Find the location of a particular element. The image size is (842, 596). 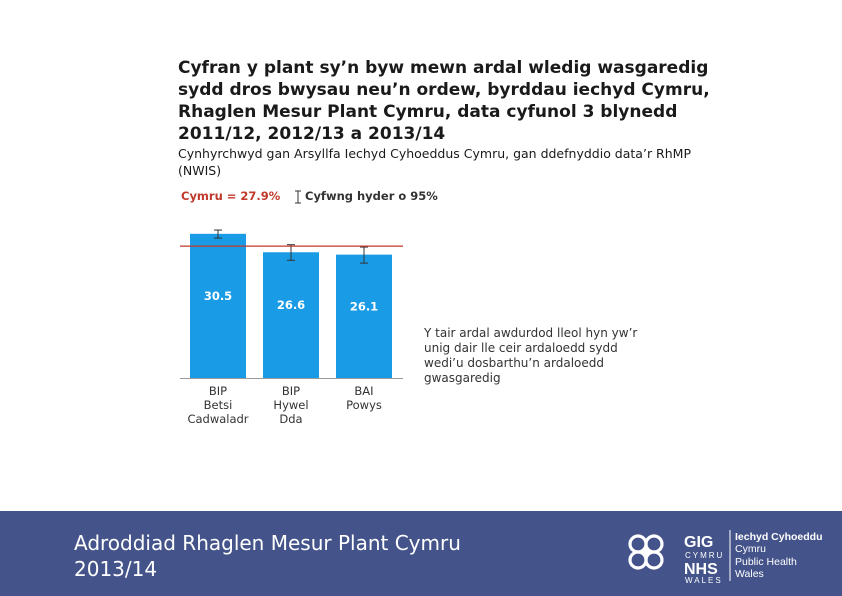

error-bar-series is located at coordinates (291, 246).